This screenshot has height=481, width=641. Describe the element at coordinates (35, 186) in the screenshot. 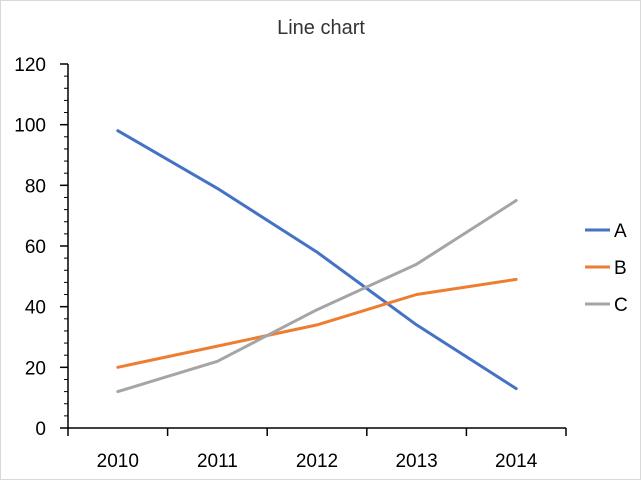

I see `y-tick-label: 80` at that location.